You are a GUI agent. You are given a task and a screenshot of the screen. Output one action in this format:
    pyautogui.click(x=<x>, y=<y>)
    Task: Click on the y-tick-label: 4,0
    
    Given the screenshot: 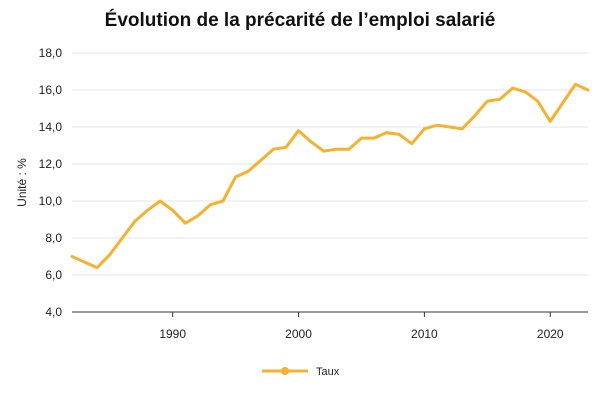 What is the action you would take?
    pyautogui.click(x=53, y=312)
    